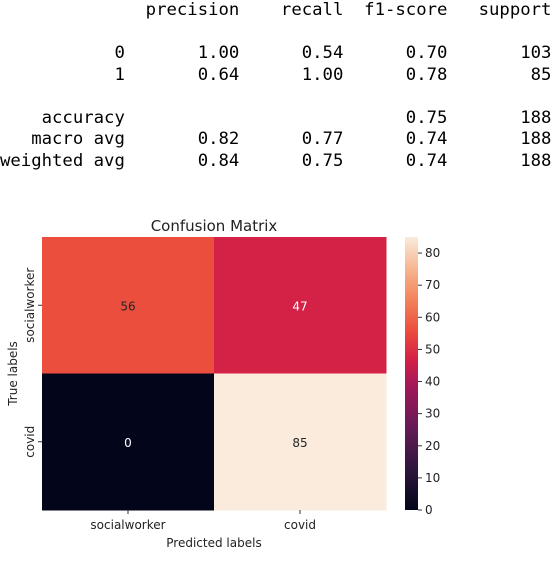 This screenshot has width=558, height=572. I want to click on row-label-class-1: 1, so click(62, 74).